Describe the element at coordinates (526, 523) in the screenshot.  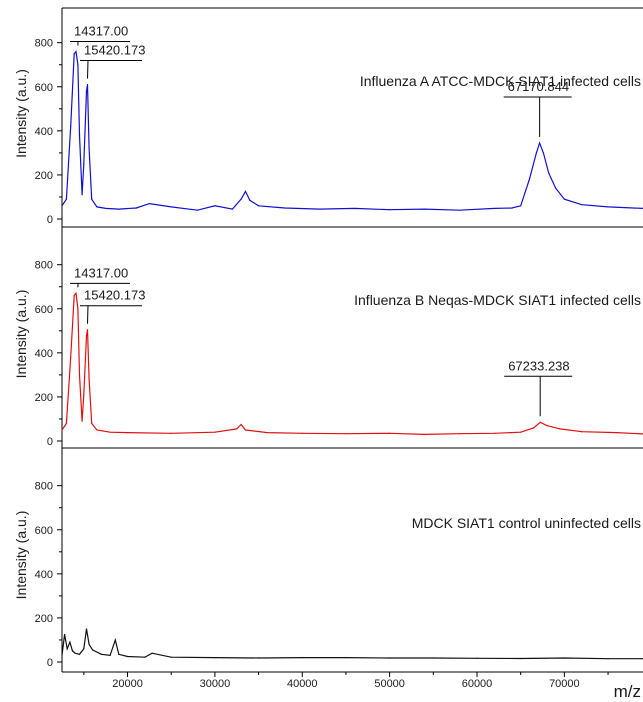
I see `panel-annotation: MDCK SIAT1 control uninfected cells` at that location.